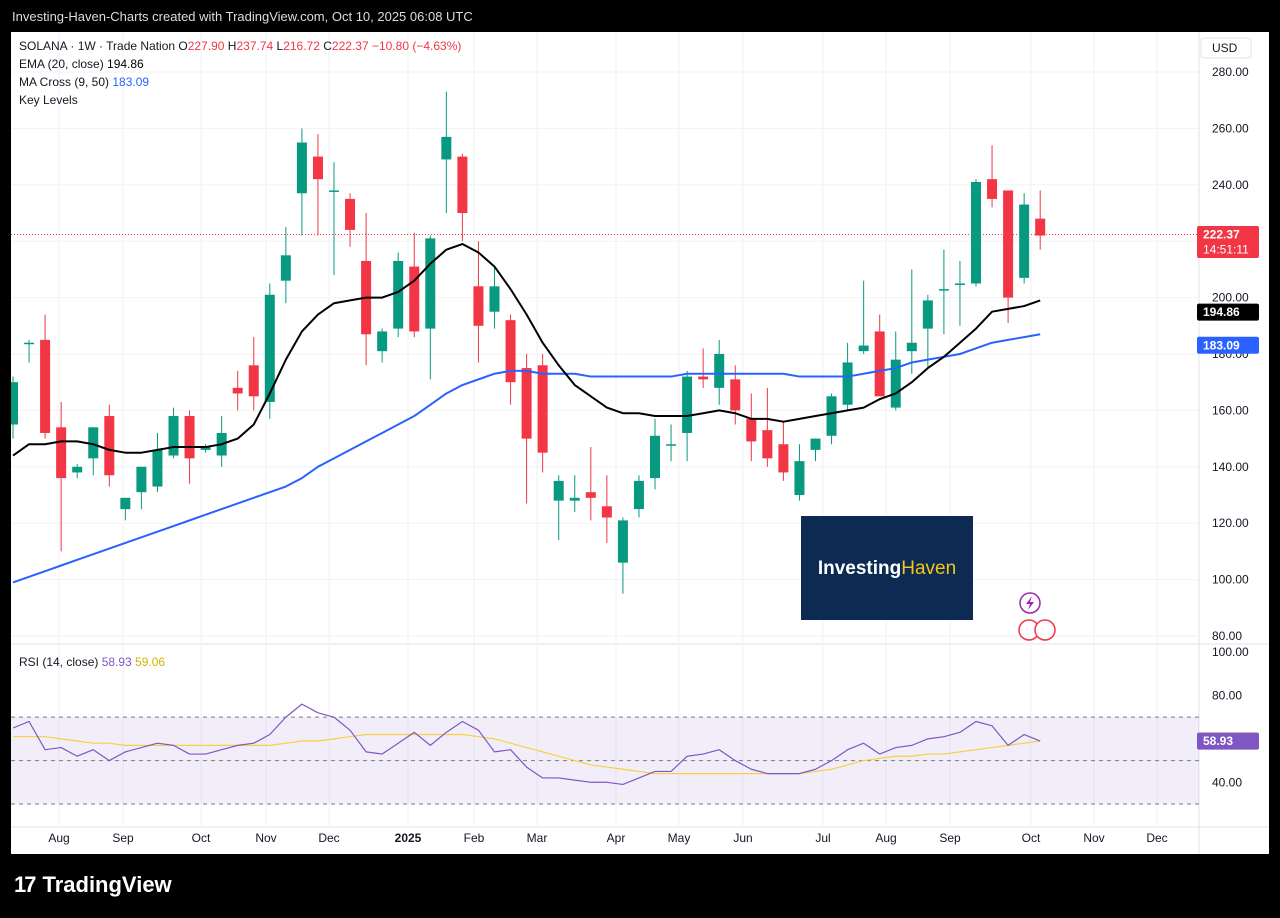 Image resolution: width=1280 pixels, height=918 pixels. I want to click on ma-price-tag-bg, so click(1228, 345).